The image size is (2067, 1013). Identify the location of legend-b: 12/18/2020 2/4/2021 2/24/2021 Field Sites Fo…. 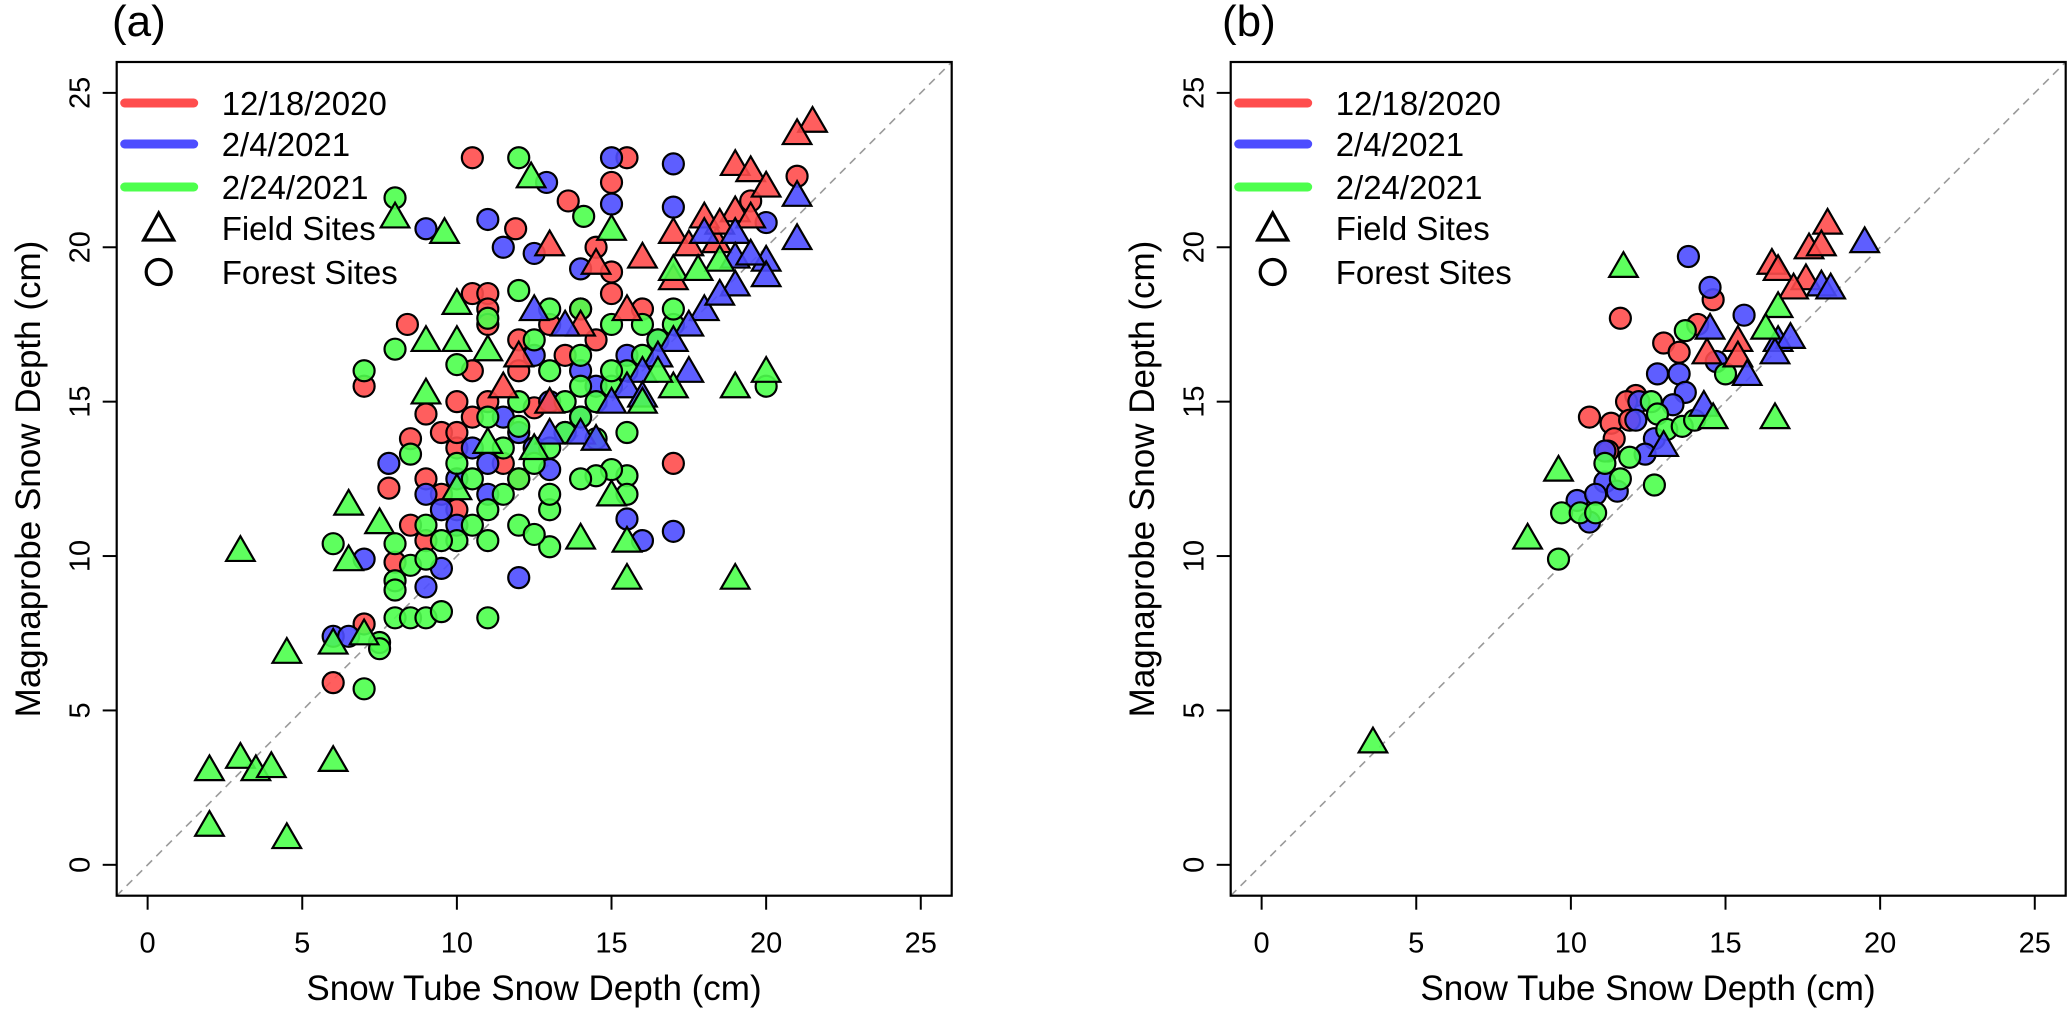
(1373, 188).